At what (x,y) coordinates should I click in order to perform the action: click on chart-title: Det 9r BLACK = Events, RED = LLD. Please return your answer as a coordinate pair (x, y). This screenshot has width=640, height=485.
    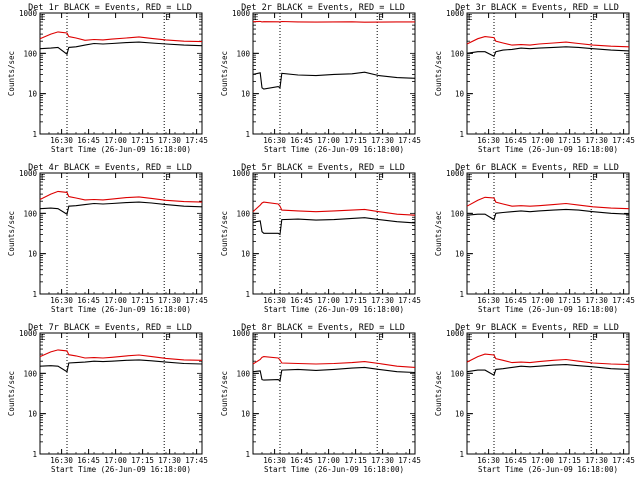
    Looking at the image, I should click on (537, 328).